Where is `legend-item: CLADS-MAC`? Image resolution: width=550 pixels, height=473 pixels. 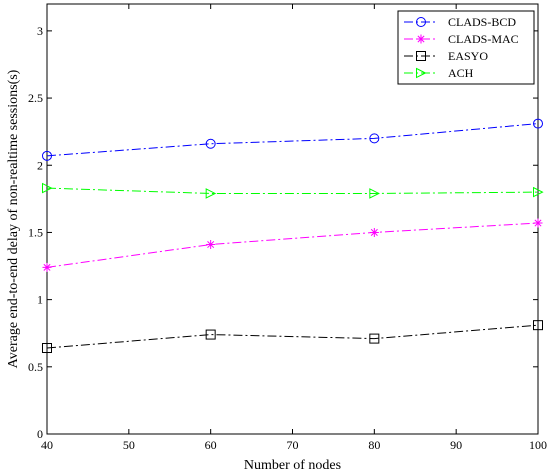
legend-item: CLADS-MAC is located at coordinates (461, 39).